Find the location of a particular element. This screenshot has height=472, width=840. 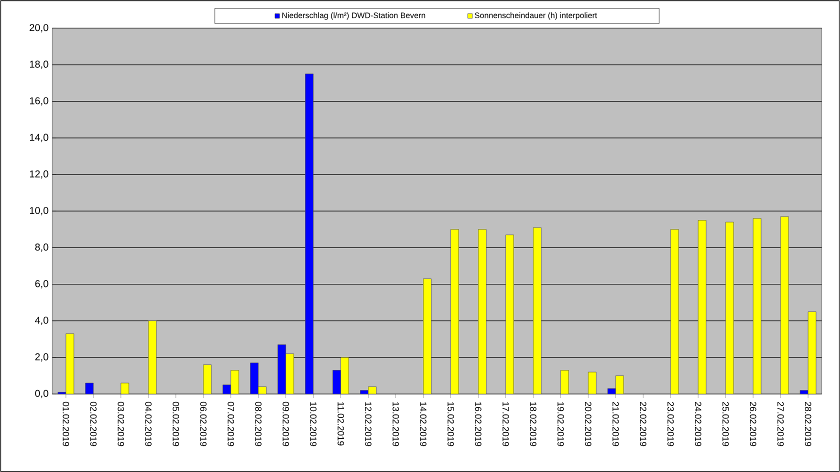

y-tick-label: 18,0 is located at coordinates (39, 64).